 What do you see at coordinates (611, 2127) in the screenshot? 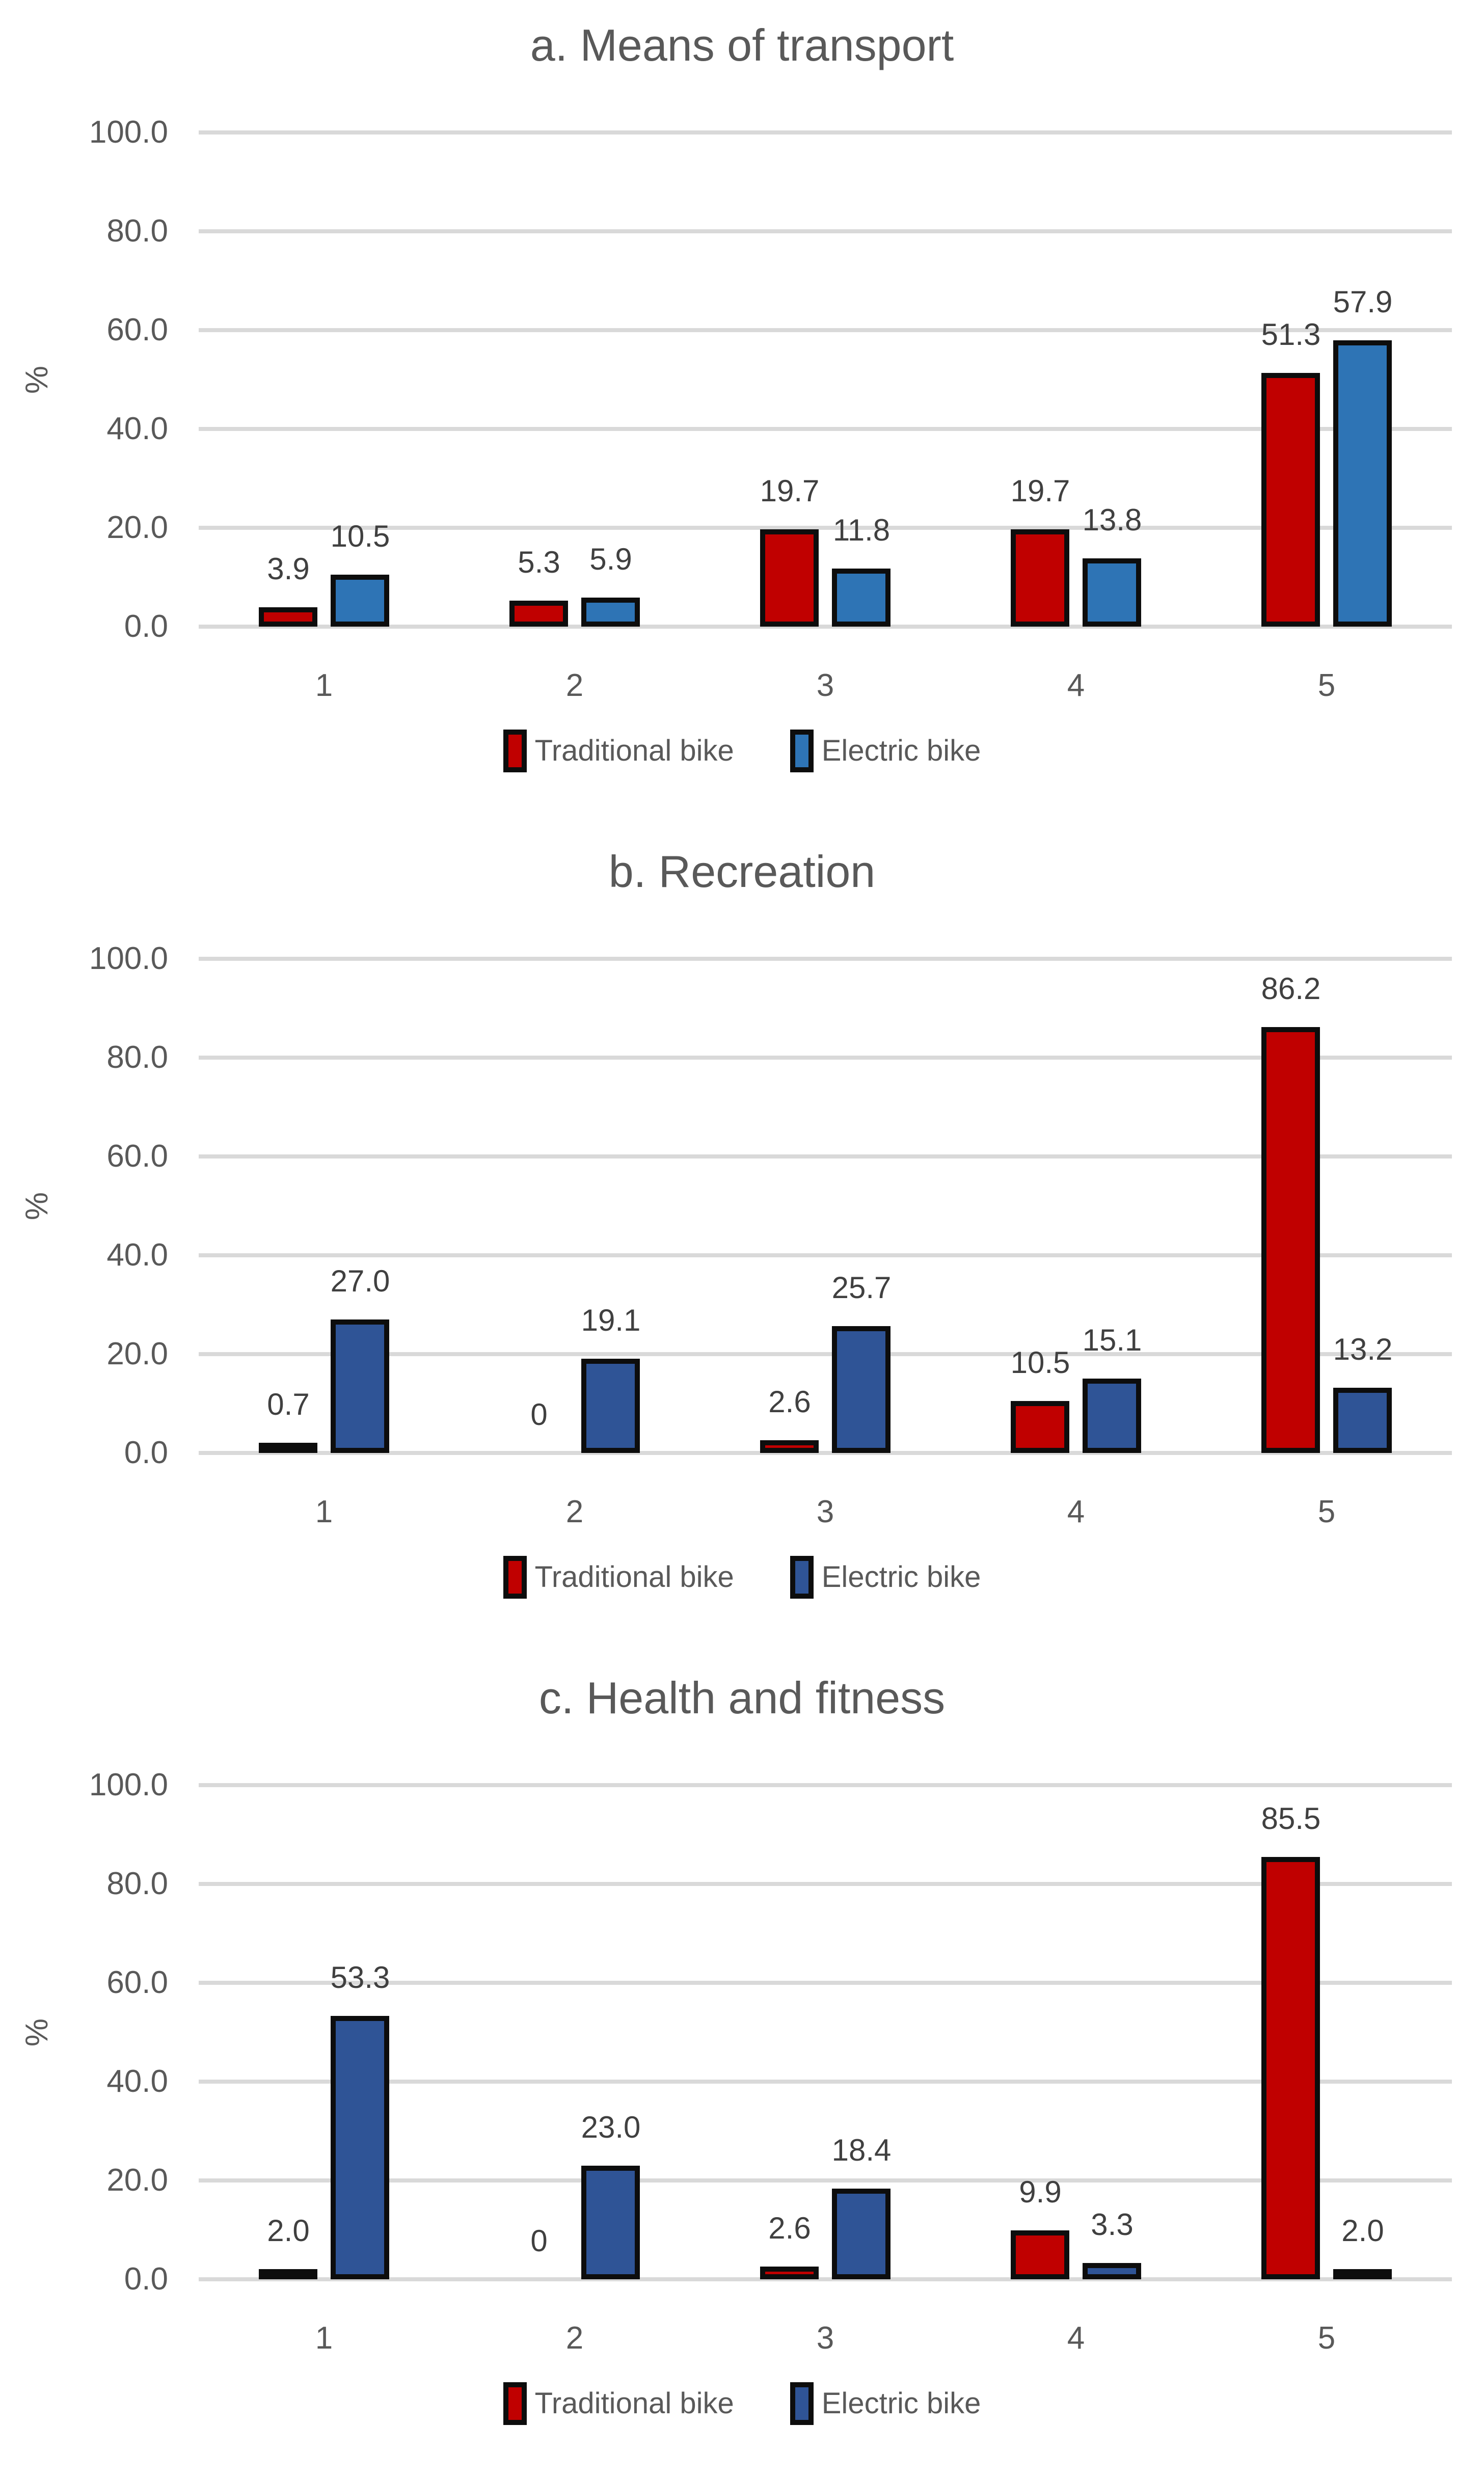
I see `data-label: 23.0` at bounding box center [611, 2127].